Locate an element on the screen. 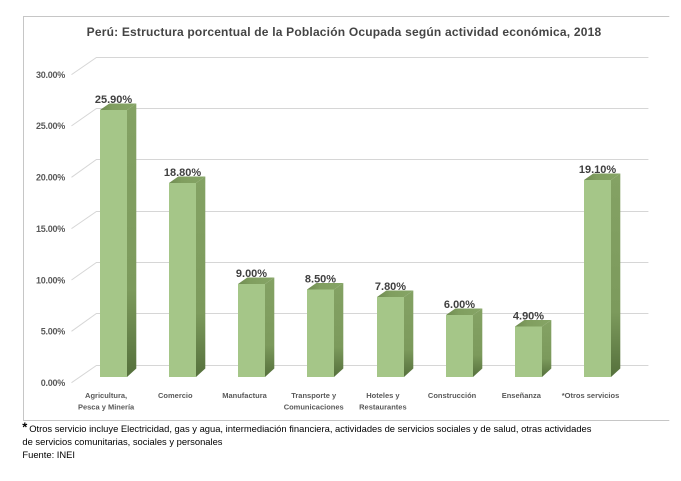 Image resolution: width=681 pixels, height=481 pixels. svg-text: 30.00% is located at coordinates (50, 75).